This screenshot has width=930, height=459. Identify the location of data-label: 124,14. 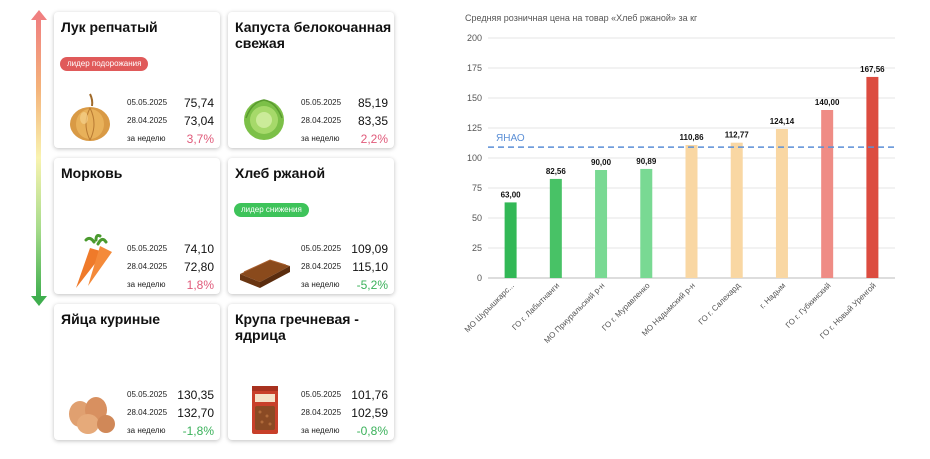
(782, 121).